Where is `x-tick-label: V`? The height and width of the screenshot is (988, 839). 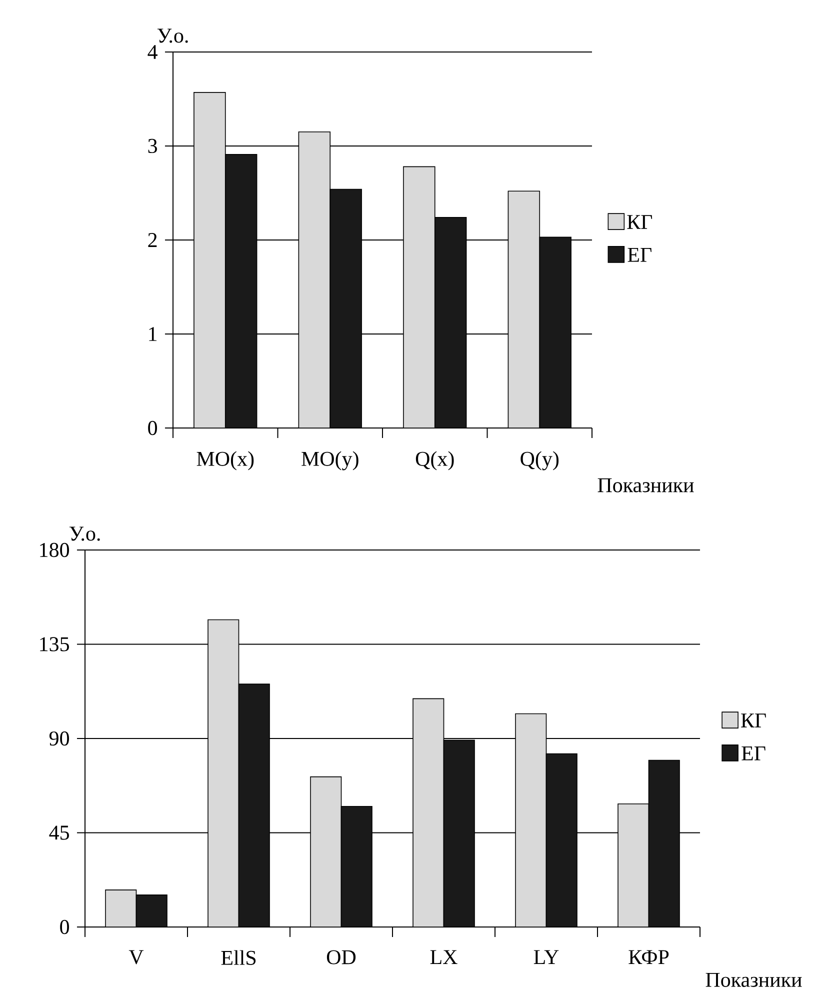
x-tick-label: V is located at coordinates (136, 957).